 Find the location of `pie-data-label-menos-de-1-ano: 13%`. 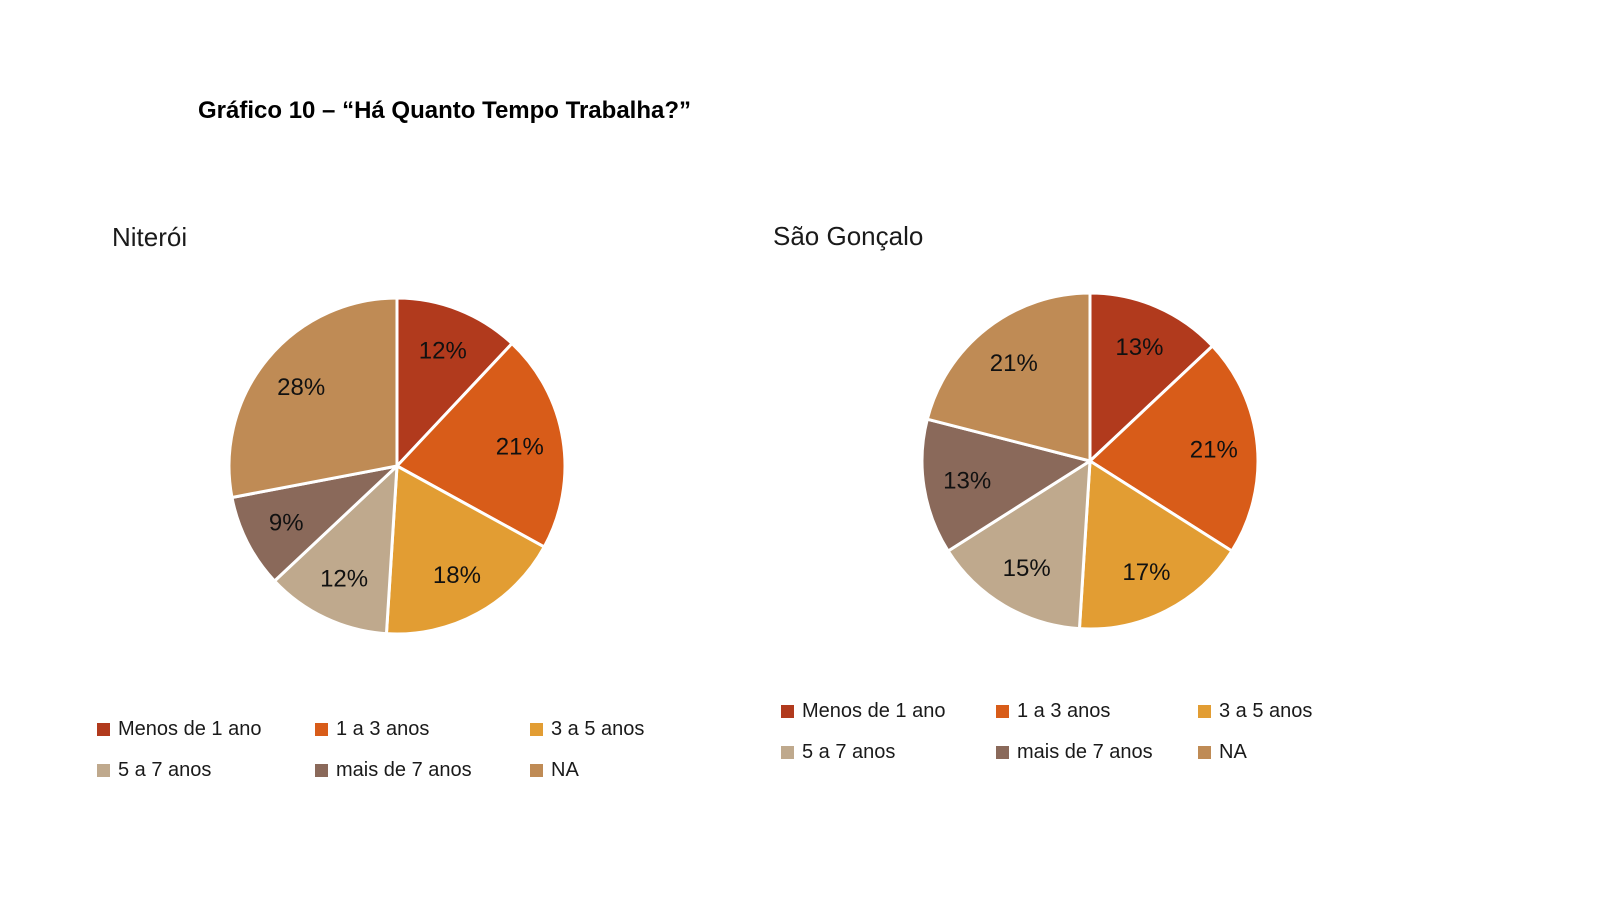

pie-data-label-menos-de-1-ano: 13% is located at coordinates (1139, 347).